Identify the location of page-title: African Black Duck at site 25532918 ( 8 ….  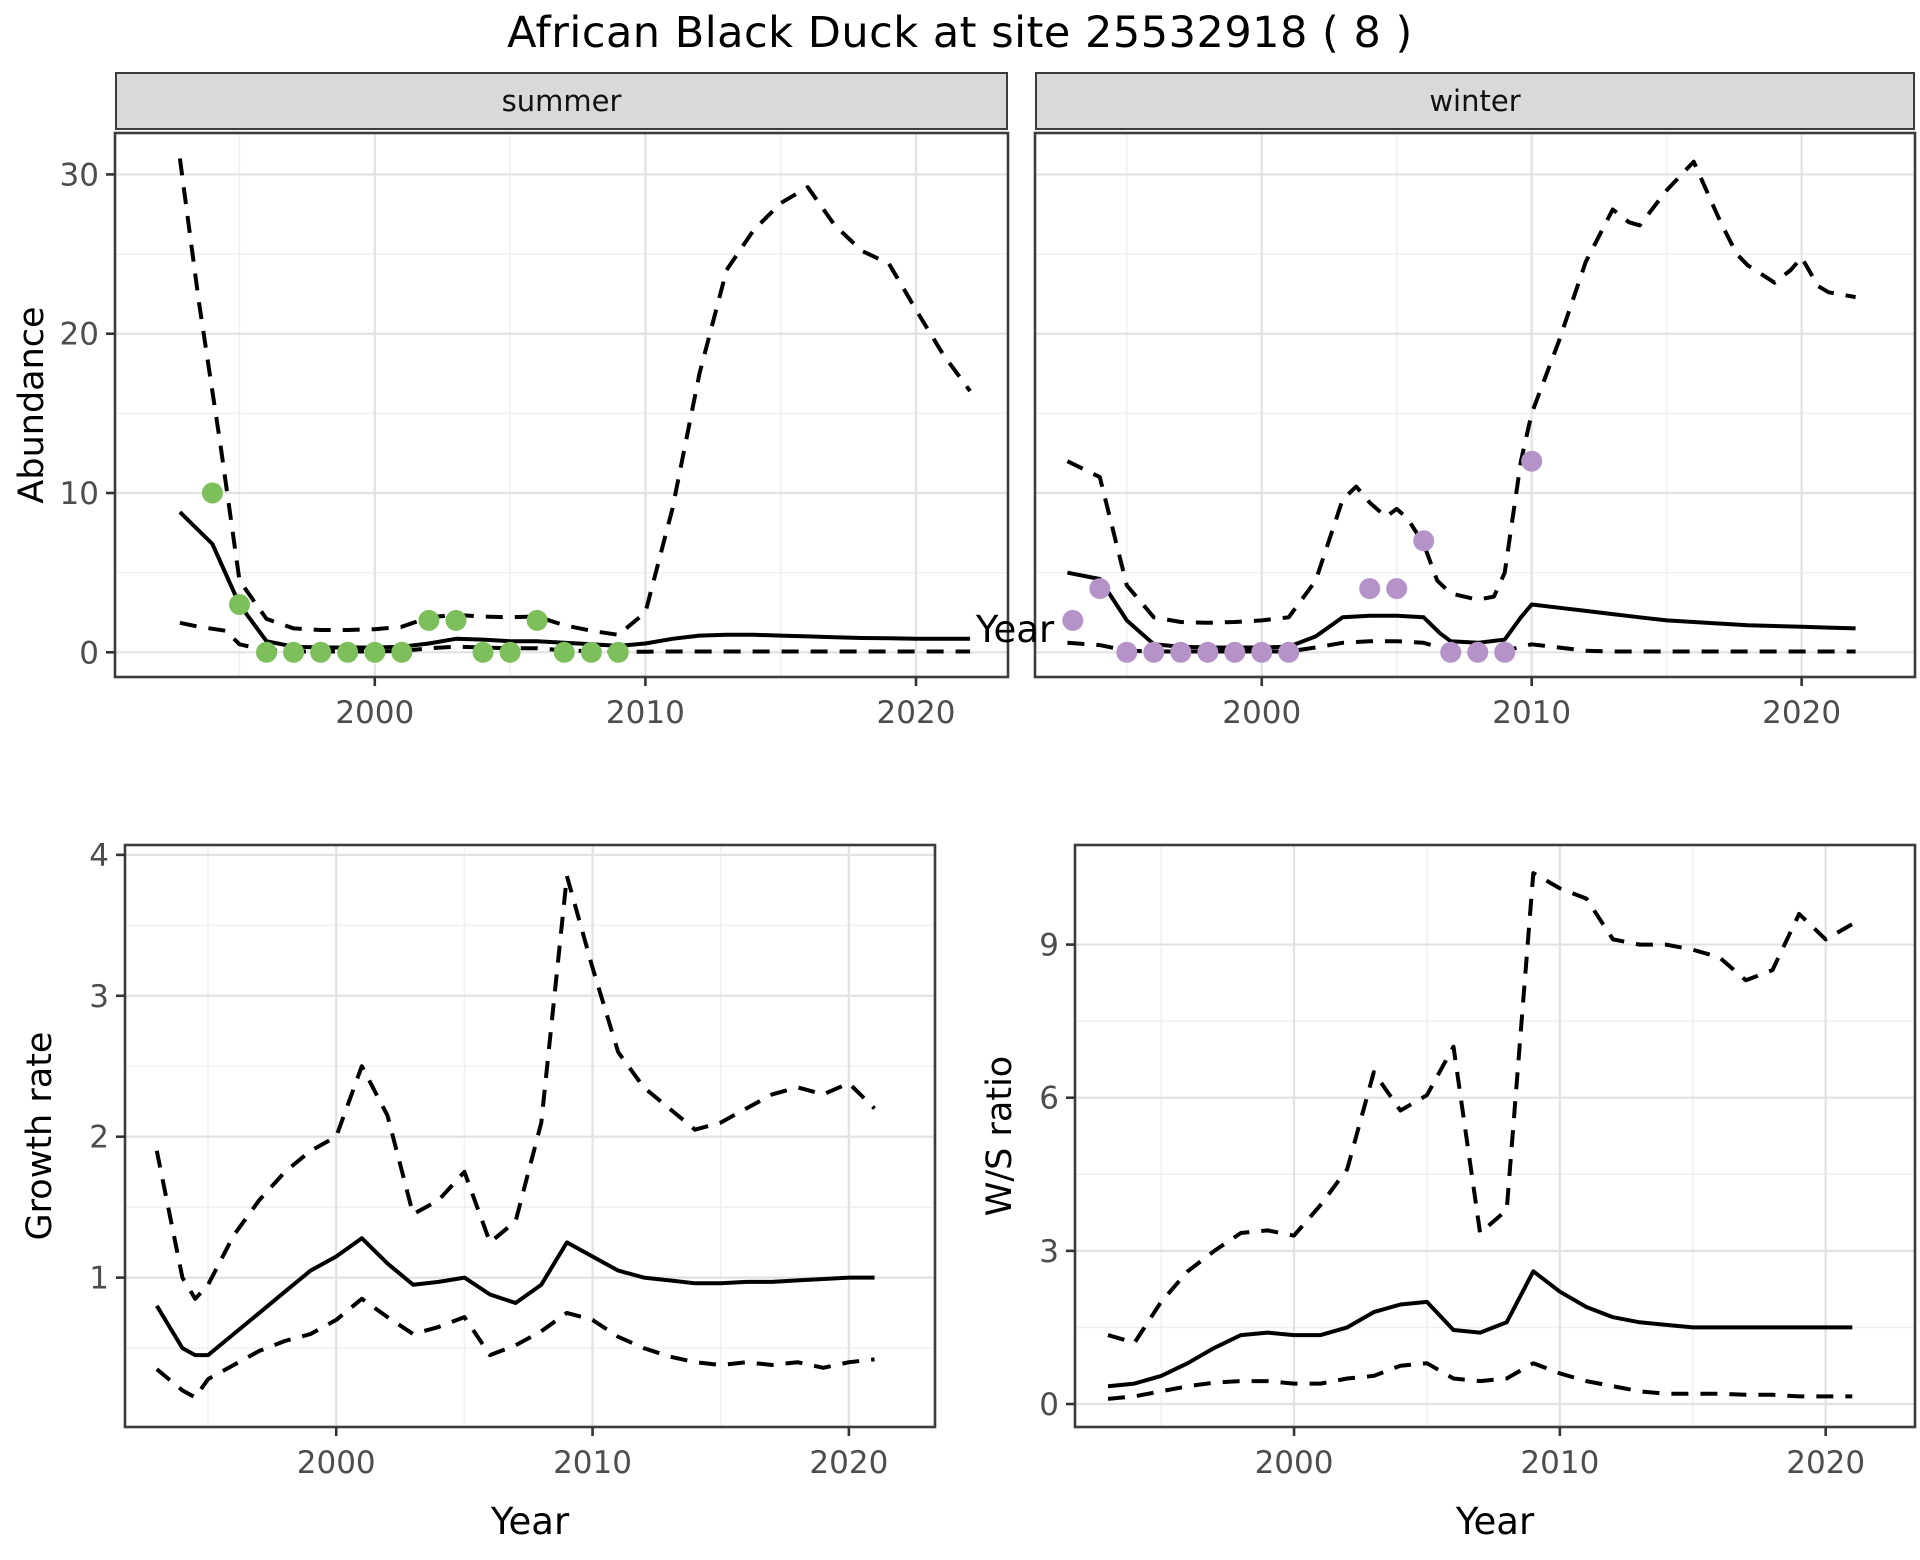
(960, 33).